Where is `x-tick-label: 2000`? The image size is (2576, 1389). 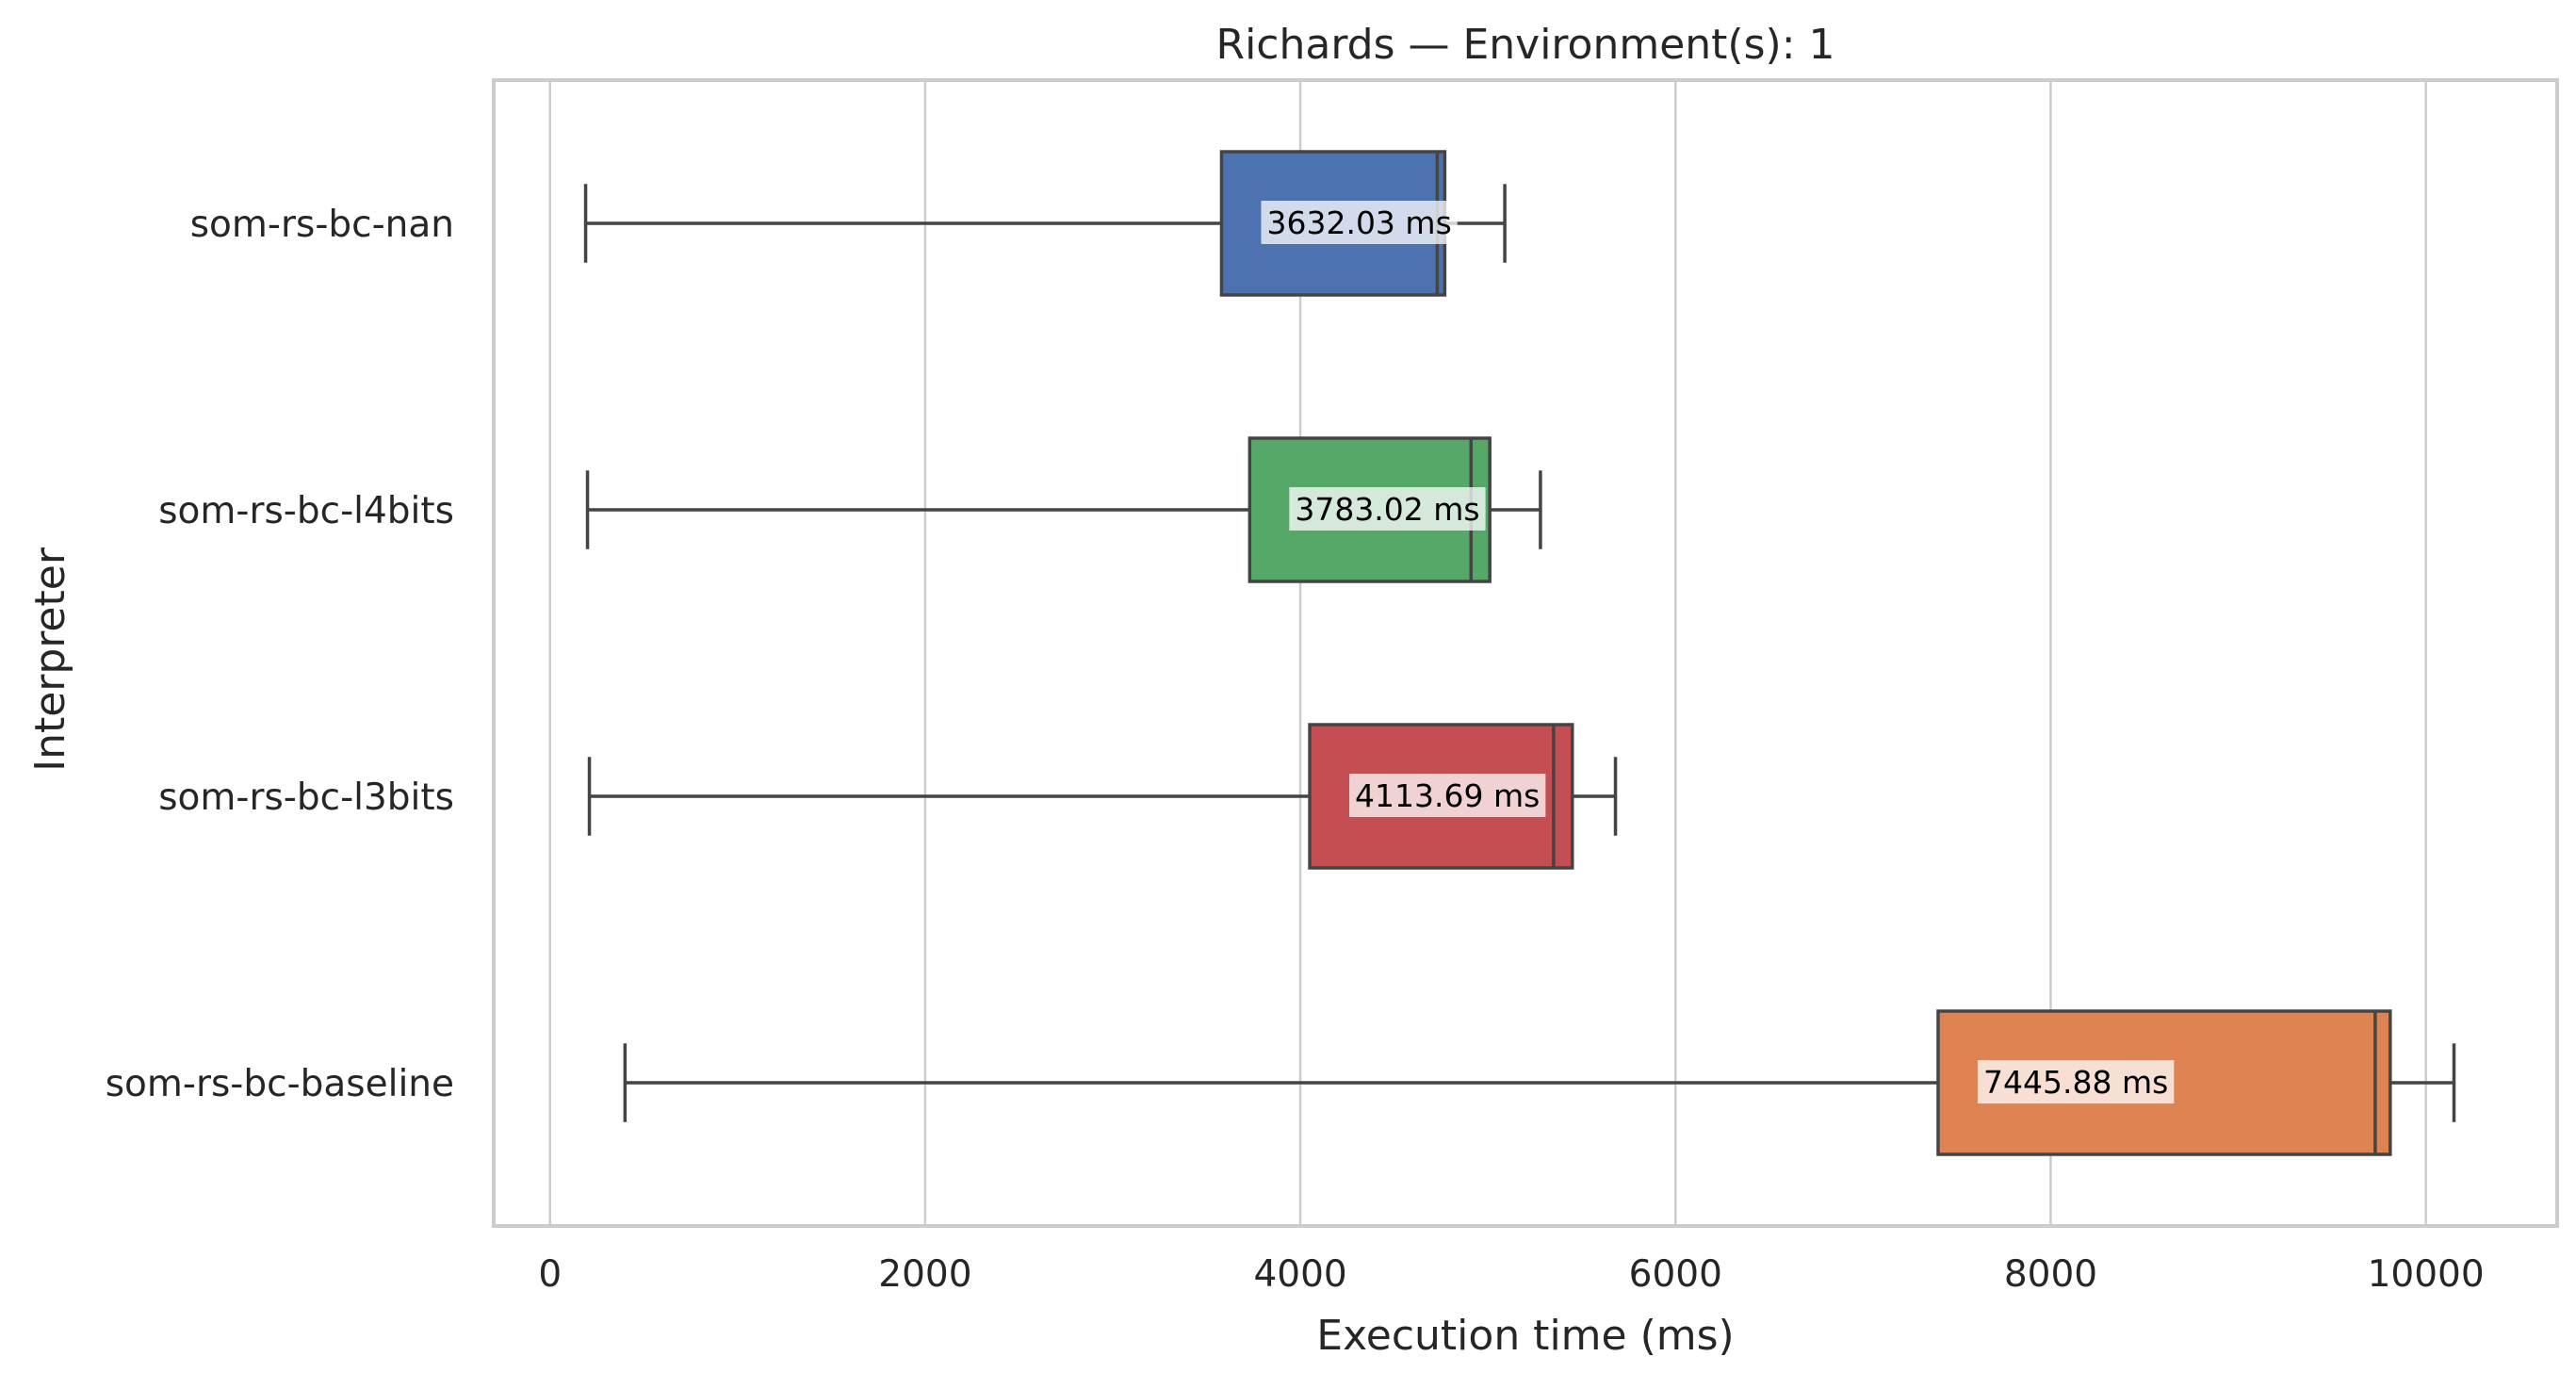
x-tick-label: 2000 is located at coordinates (924, 1274).